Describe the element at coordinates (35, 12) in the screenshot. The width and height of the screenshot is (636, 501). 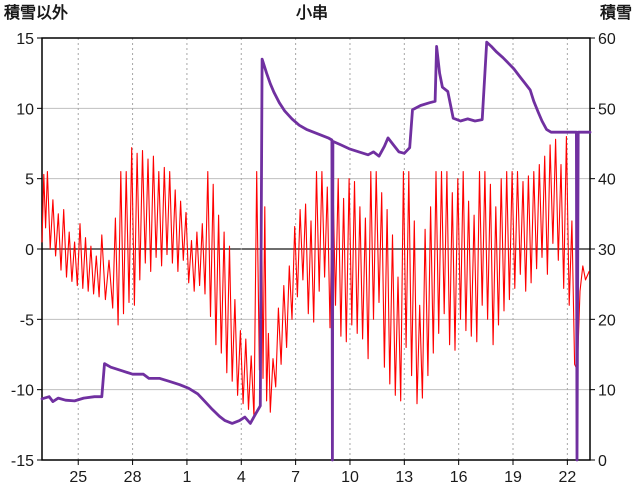
I see `left-axis-title: 積雪以外` at that location.